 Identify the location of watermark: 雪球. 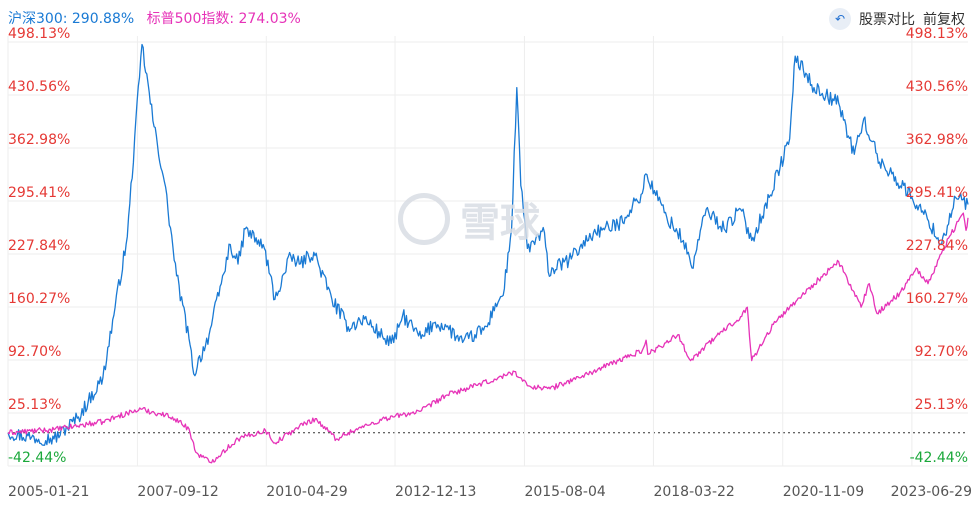
(469, 219).